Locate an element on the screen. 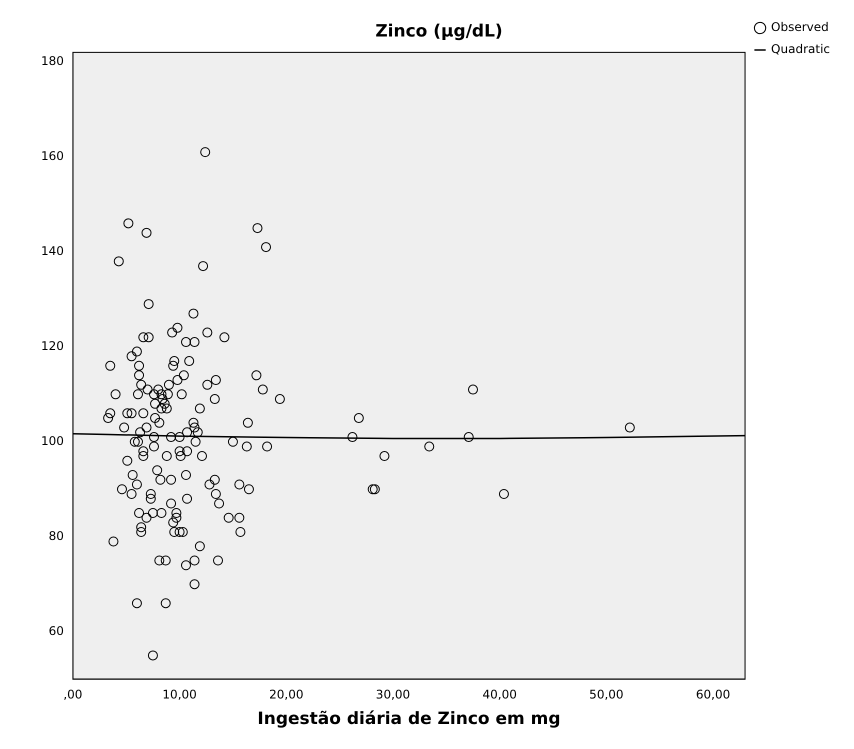  x-tick-label: ,00 is located at coordinates (72, 695).